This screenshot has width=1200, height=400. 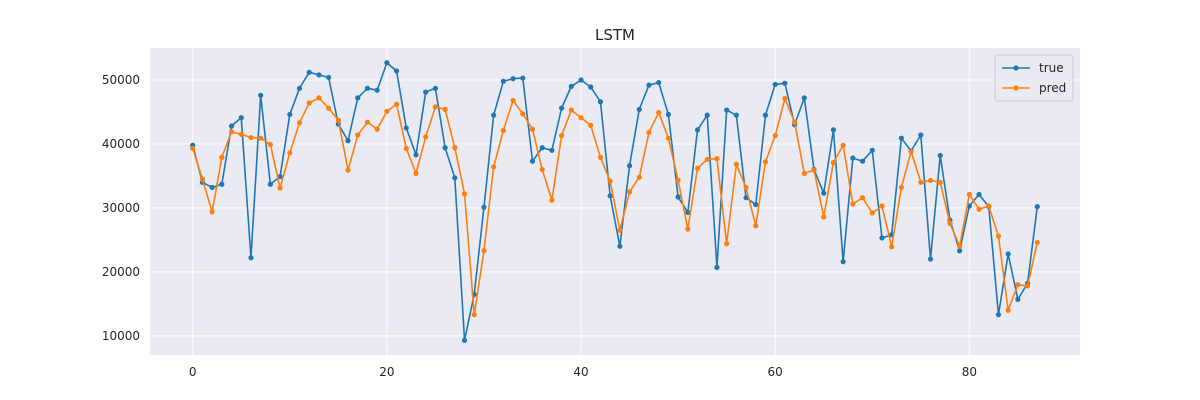 I want to click on x-tick-label: 80, so click(x=969, y=372).